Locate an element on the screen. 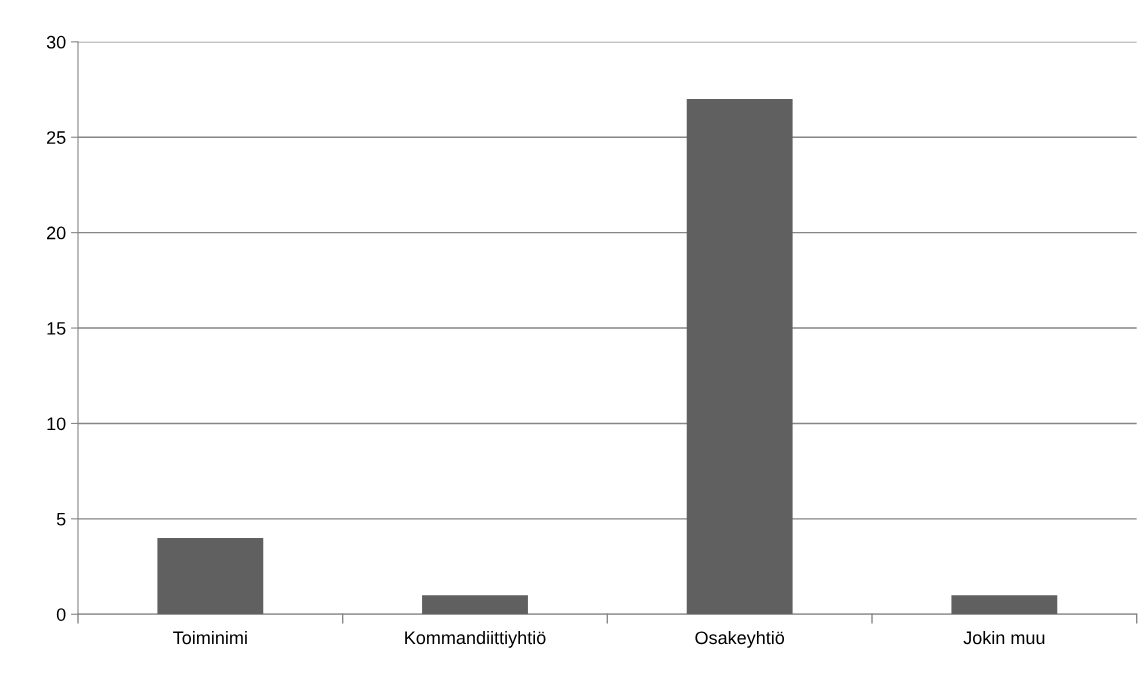 This screenshot has height=675, width=1147. x-tick-label: Jokin muu is located at coordinates (1004, 637).